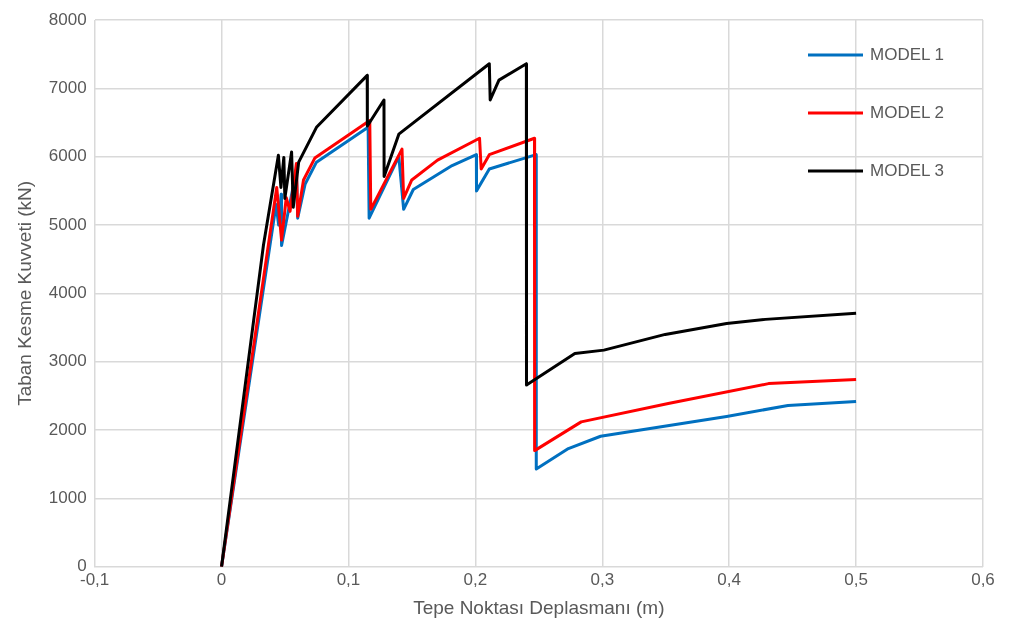 The height and width of the screenshot is (634, 1013). I want to click on y-tick-label: 5000, so click(67, 224).